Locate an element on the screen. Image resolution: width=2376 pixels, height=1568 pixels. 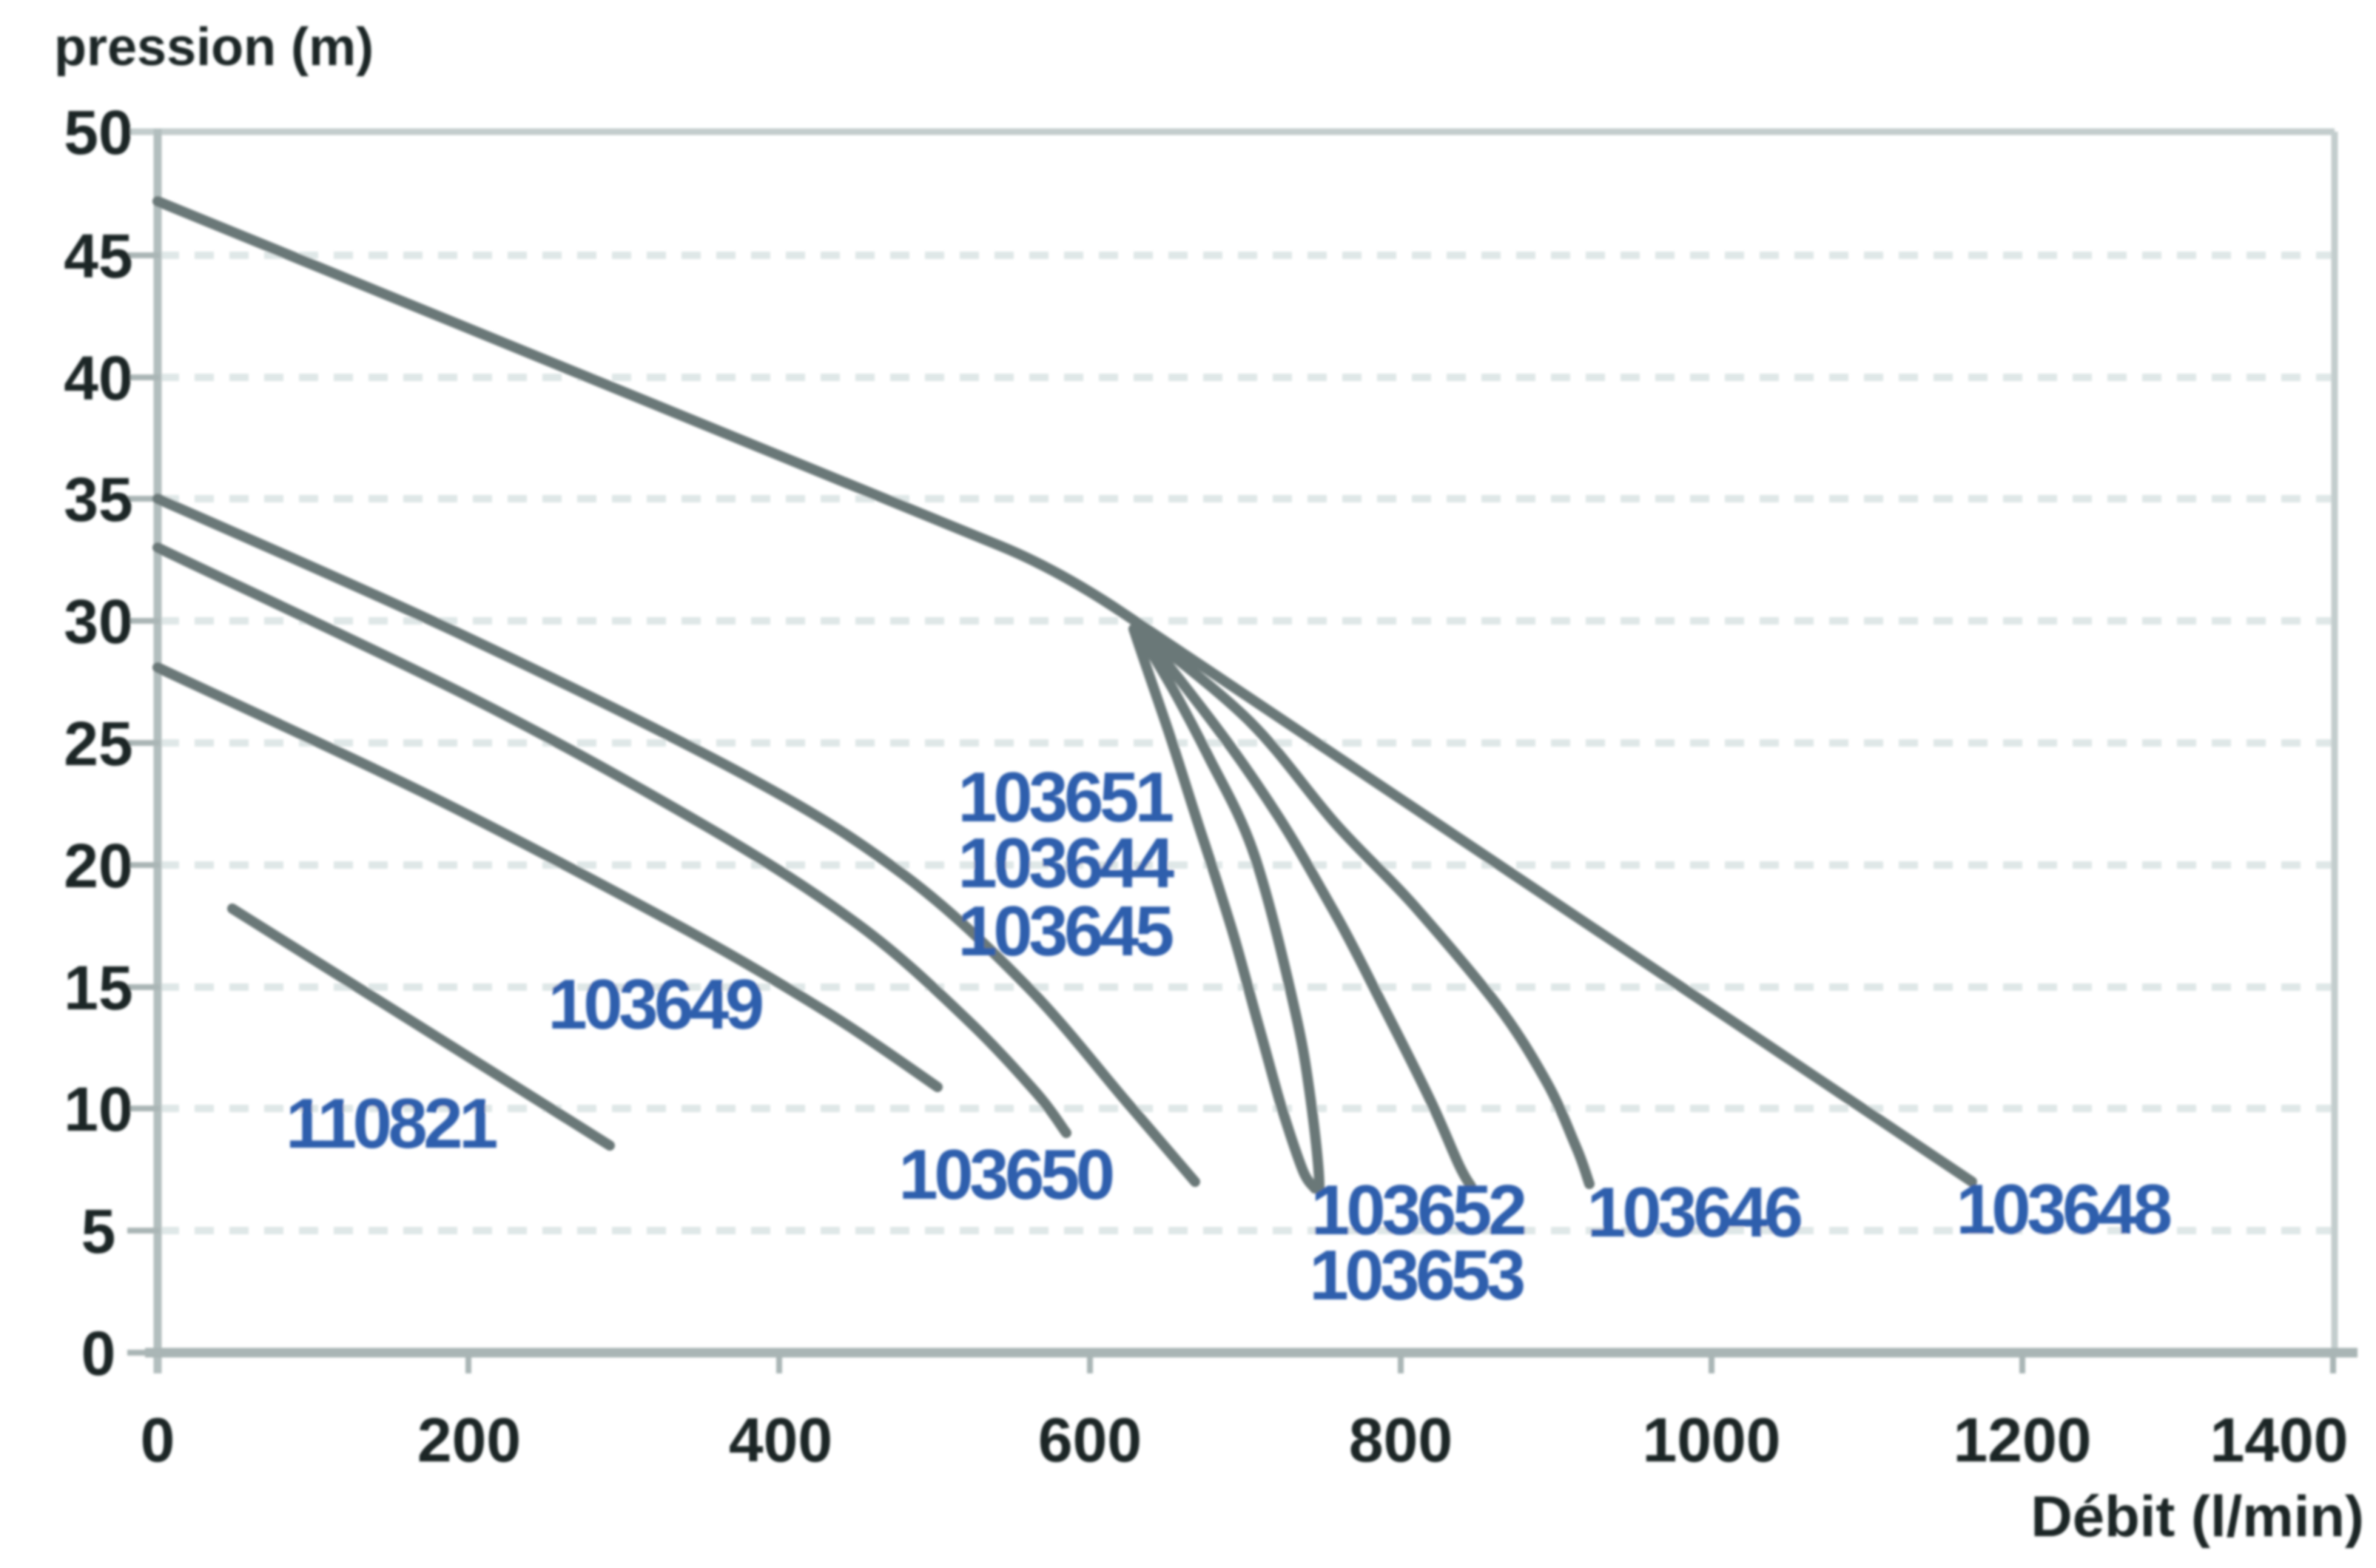
svg-text: 110821 is located at coordinates (391, 1123).